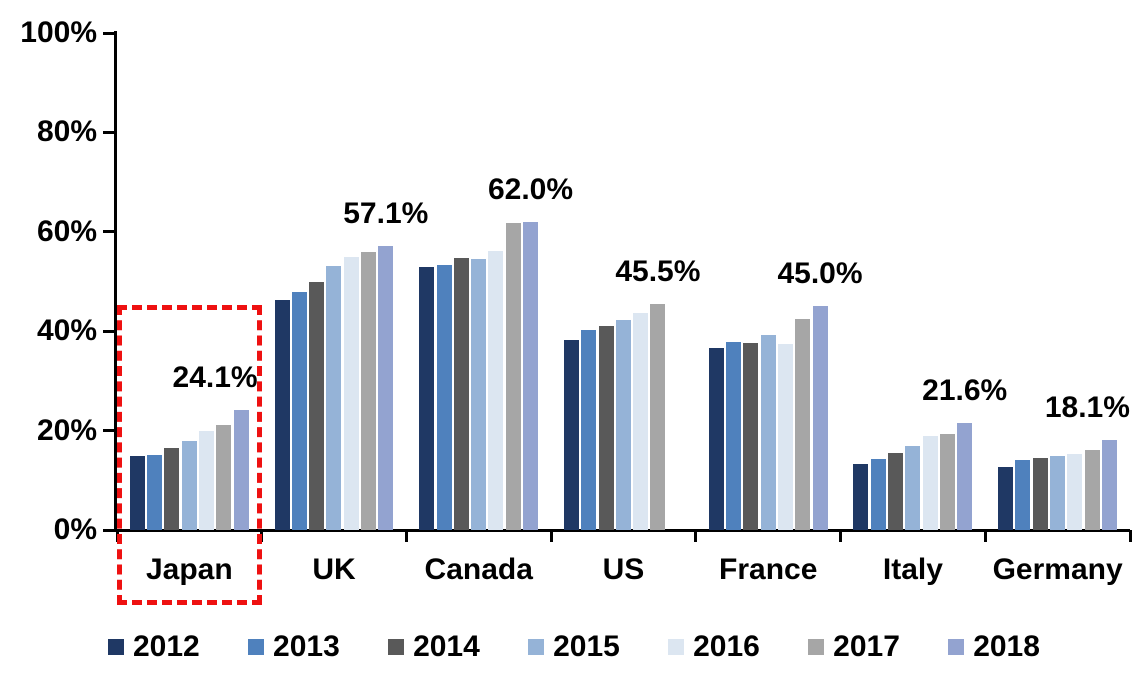  What do you see at coordinates (115, 281) in the screenshot?
I see `y-axis-line` at bounding box center [115, 281].